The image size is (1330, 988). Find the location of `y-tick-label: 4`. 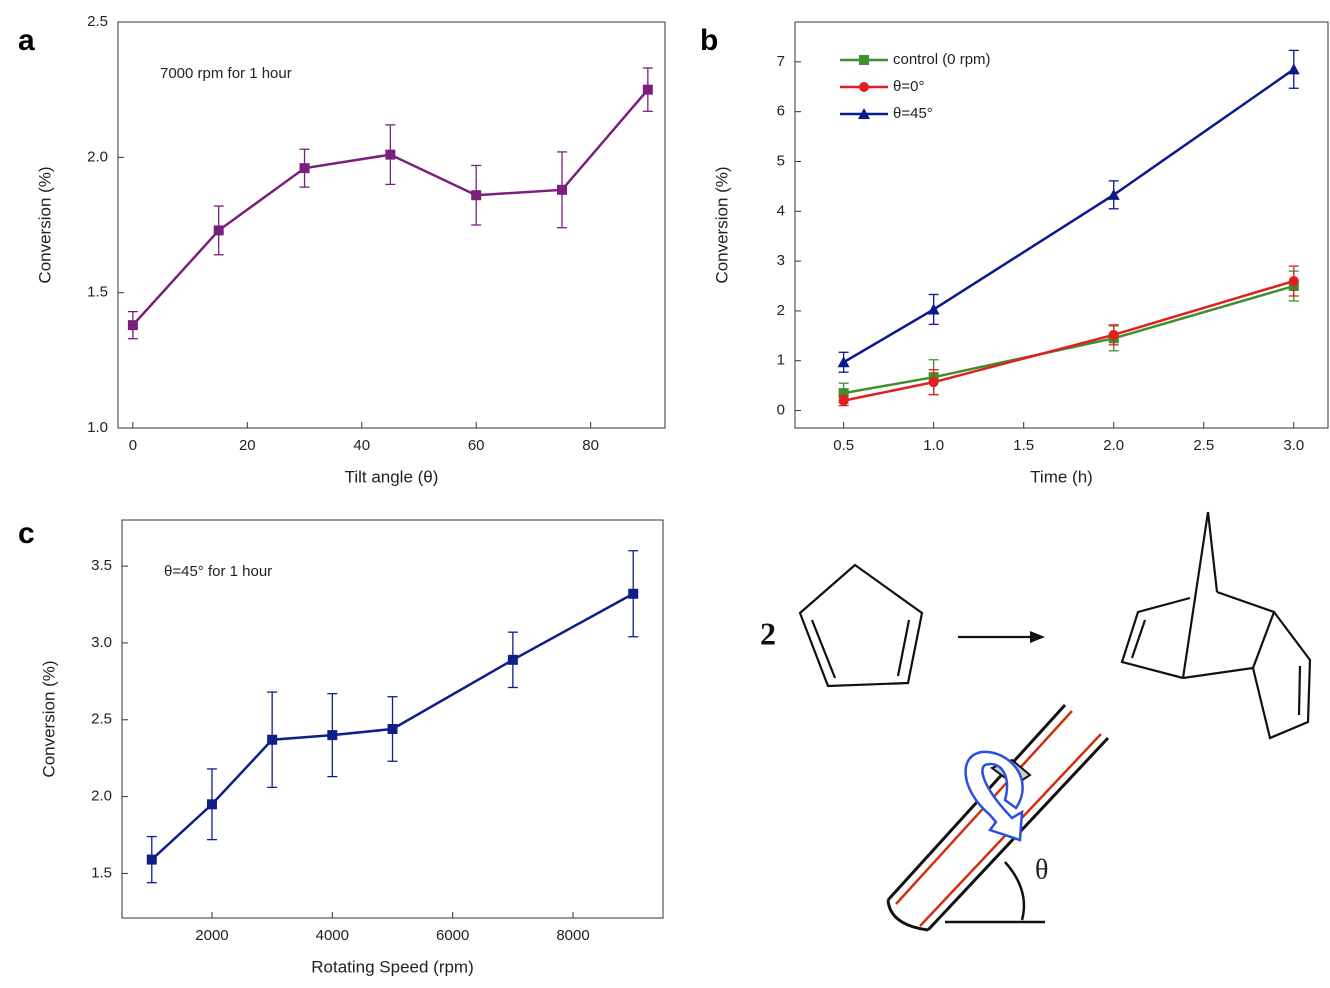

y-tick-label: 4 is located at coordinates (781, 210).